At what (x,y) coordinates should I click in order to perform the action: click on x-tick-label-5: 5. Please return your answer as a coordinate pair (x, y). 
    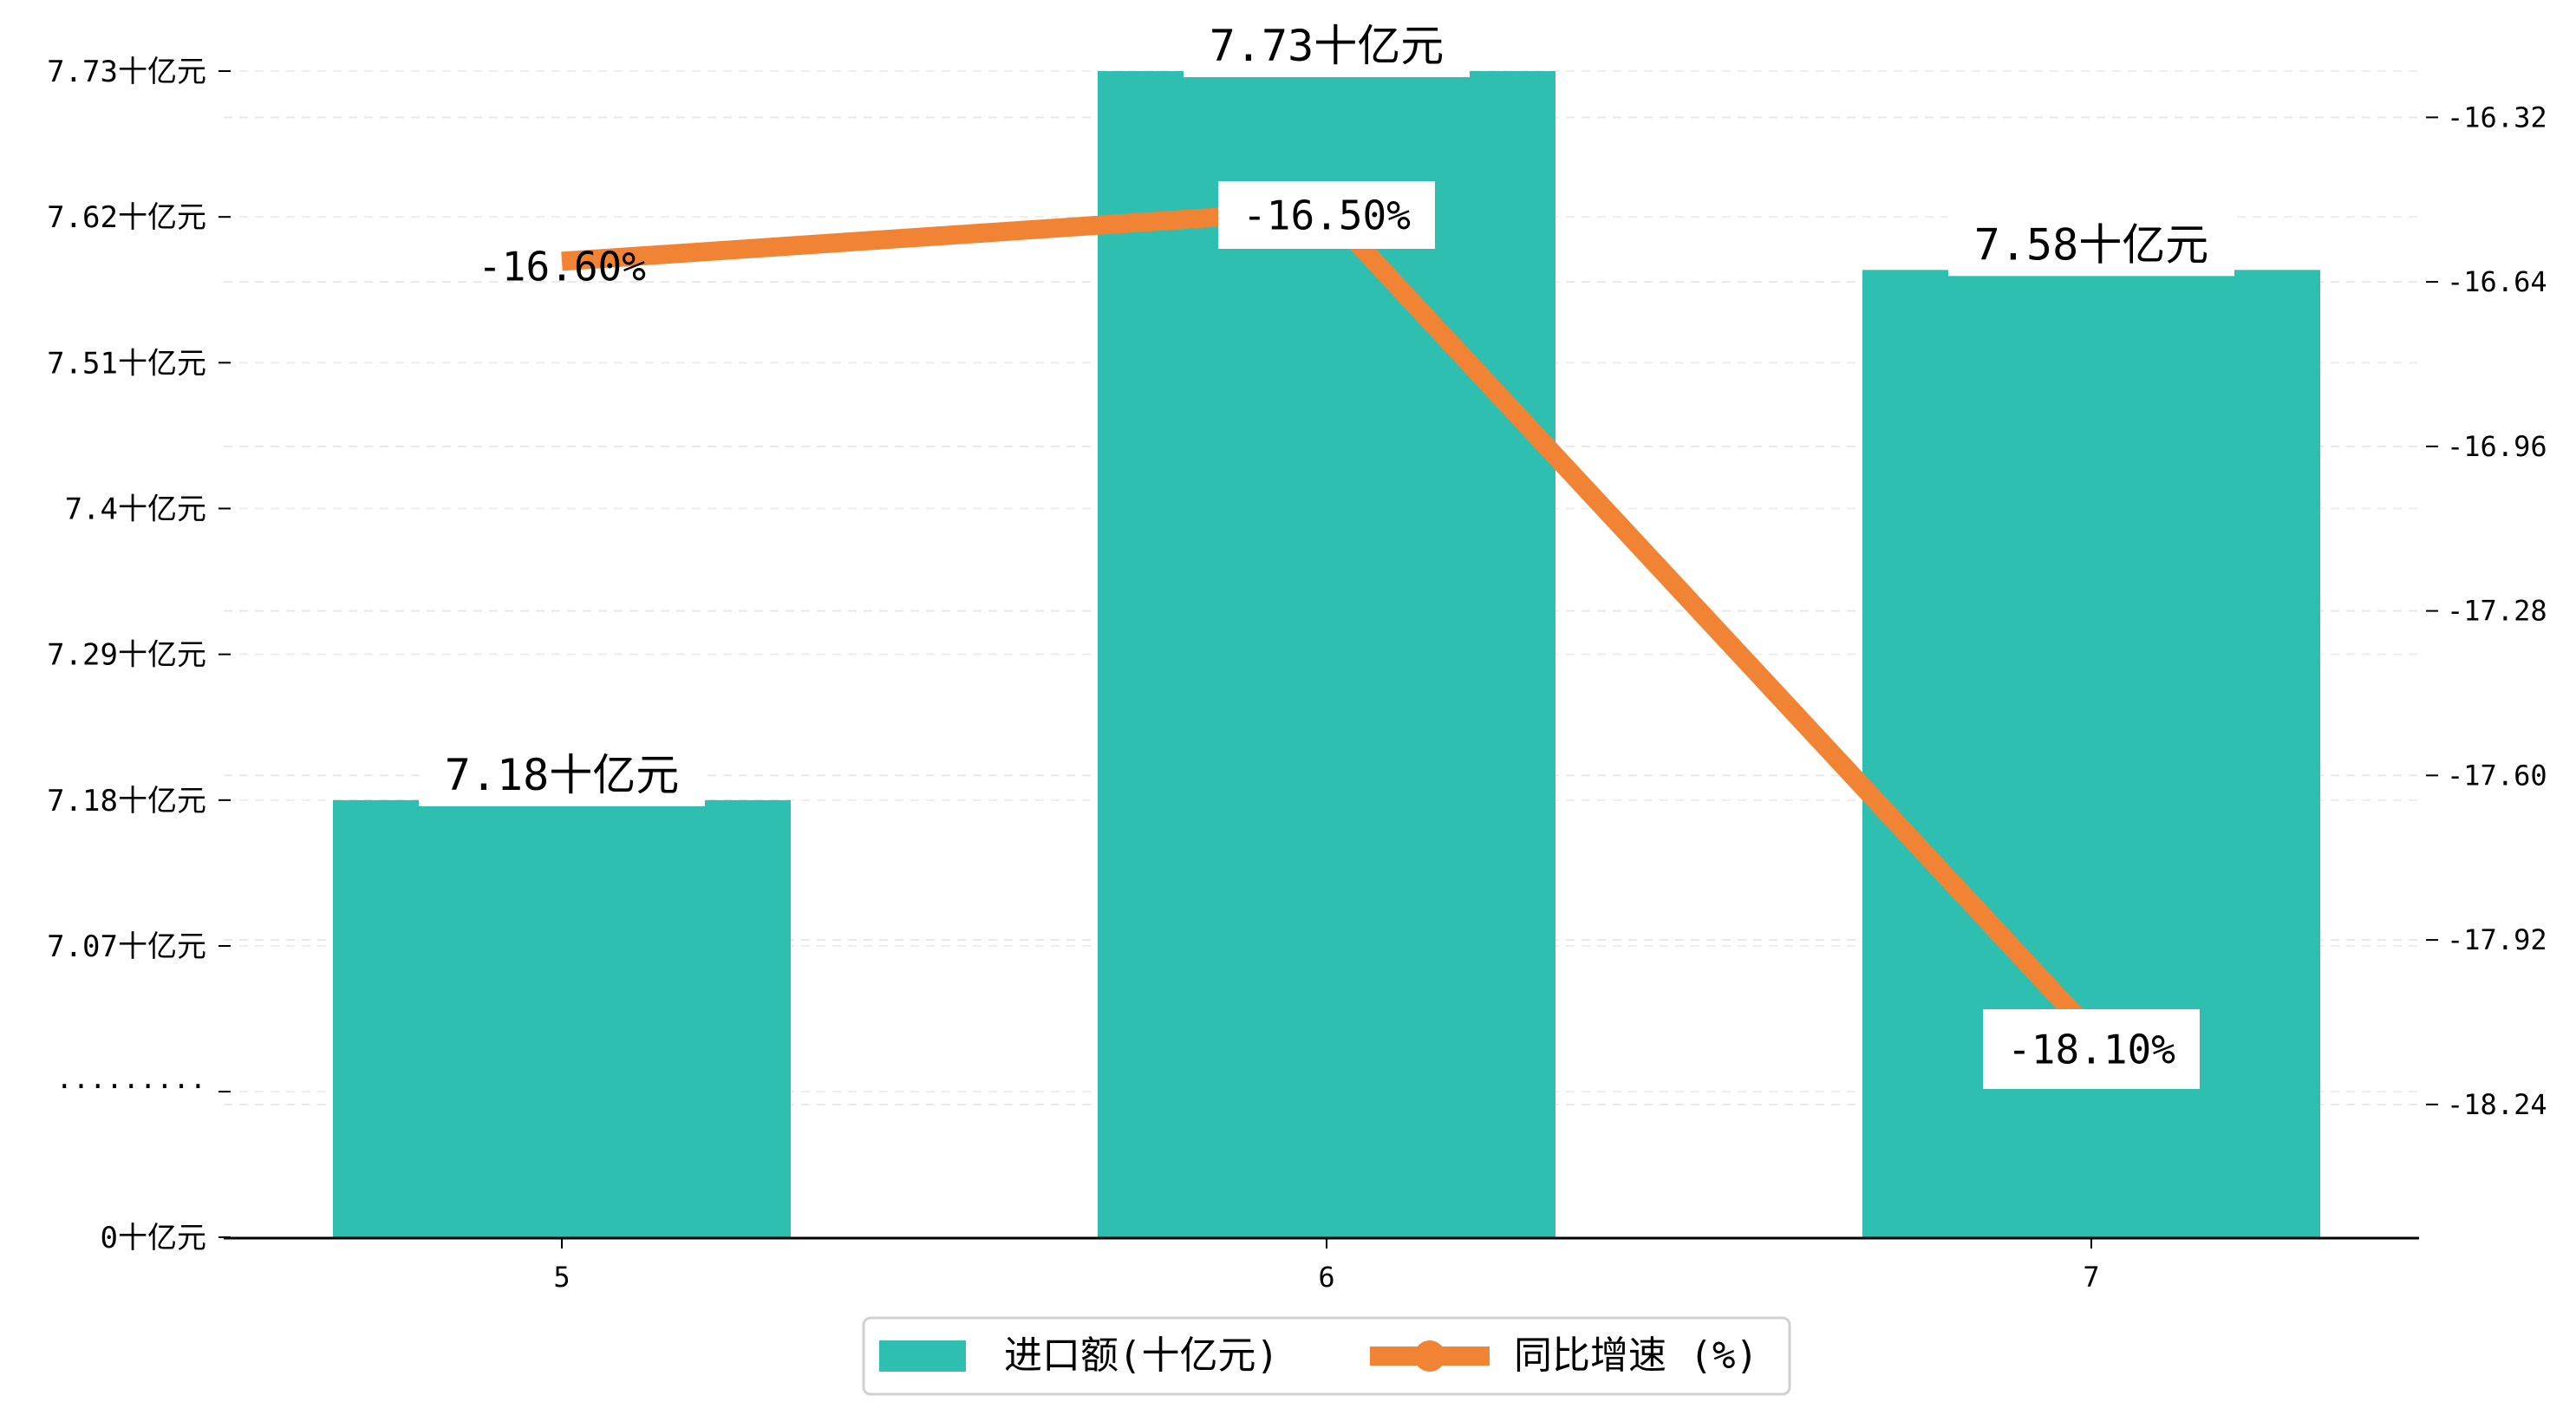
    Looking at the image, I should click on (561, 1277).